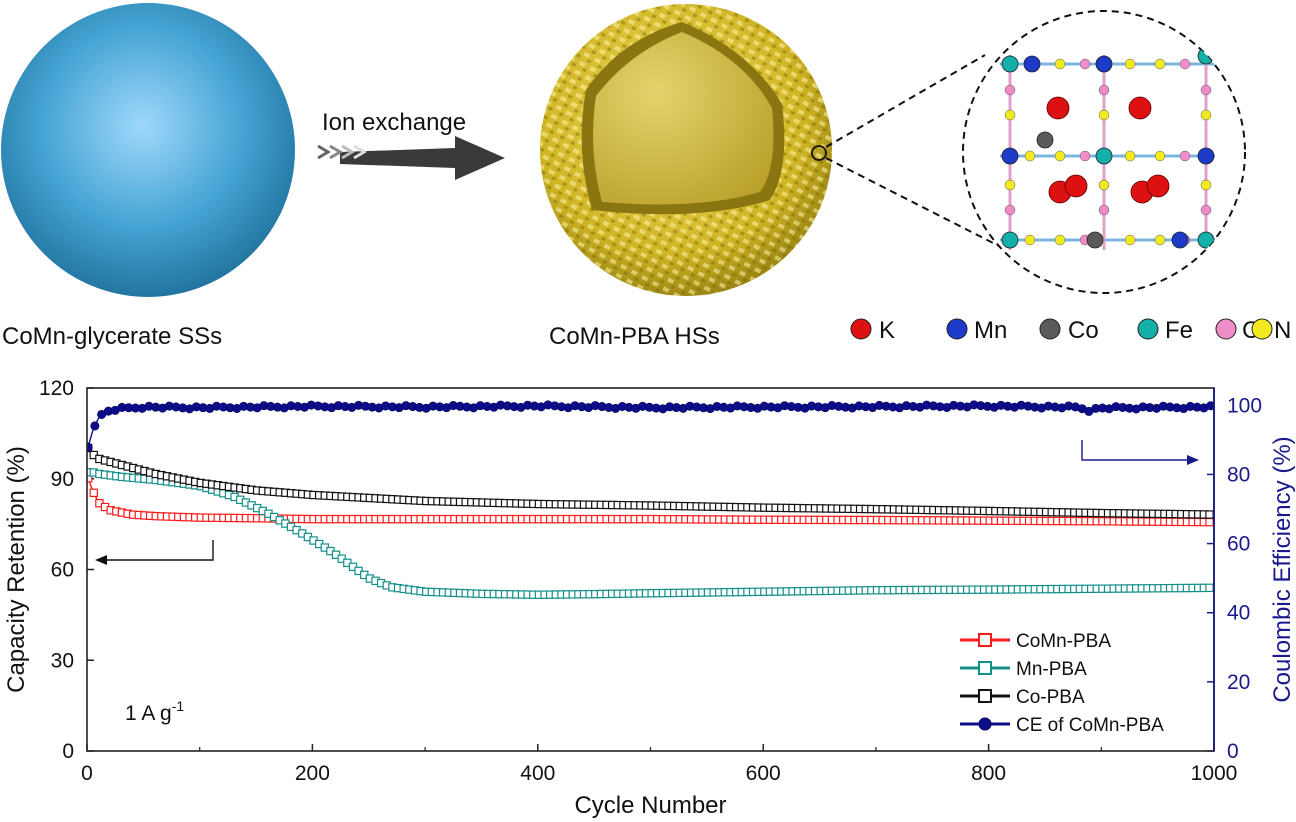 This screenshot has width=1296, height=822. Describe the element at coordinates (62, 660) in the screenshot. I see `y-tick-label: 30` at that location.